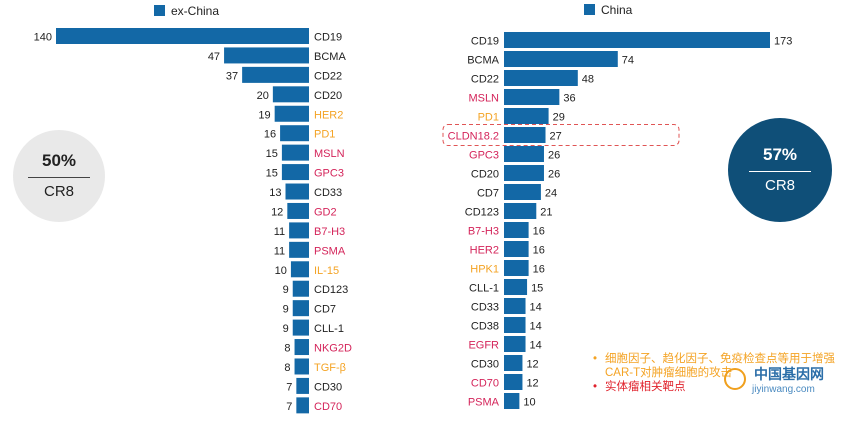 This screenshot has height=421, width=850. What do you see at coordinates (485, 175) in the screenshot?
I see `category-label-china: CD20` at bounding box center [485, 175].